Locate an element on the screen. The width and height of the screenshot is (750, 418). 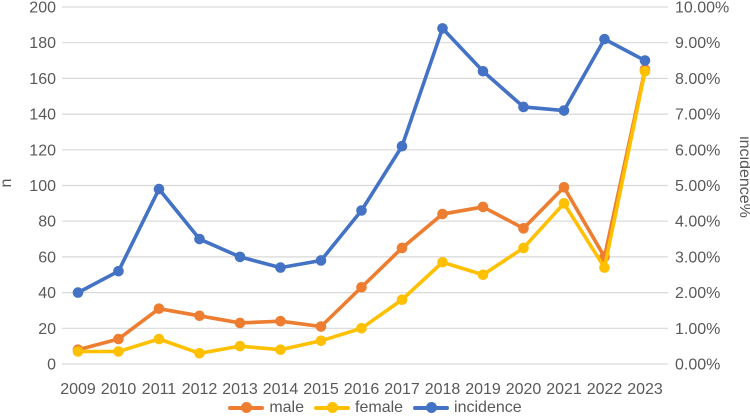
female-point-2011 is located at coordinates (159, 339).